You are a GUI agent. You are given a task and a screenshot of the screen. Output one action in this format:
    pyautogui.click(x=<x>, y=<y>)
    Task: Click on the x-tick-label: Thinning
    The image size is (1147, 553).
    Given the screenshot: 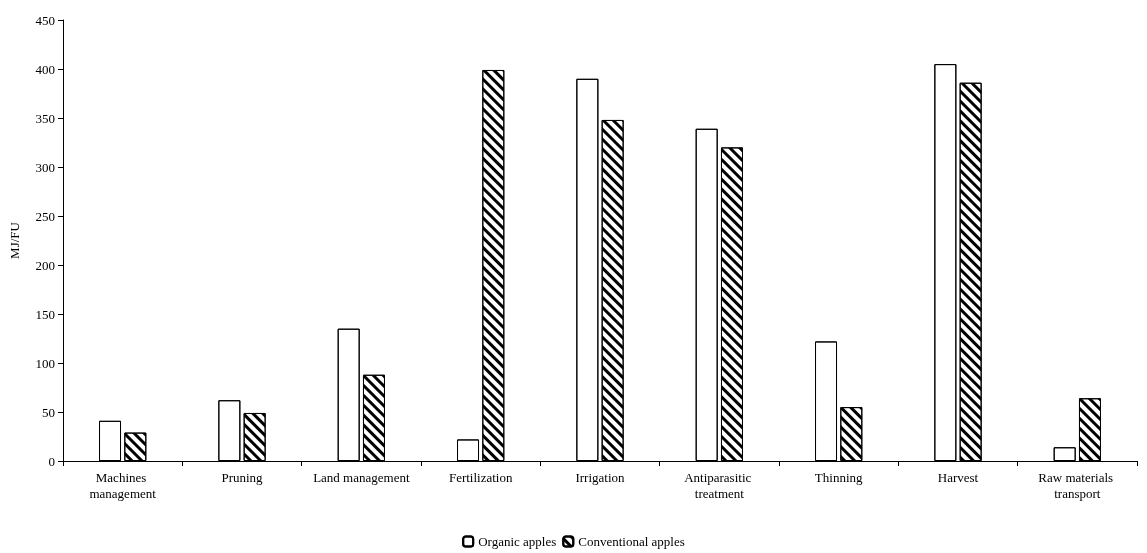 What is the action you would take?
    pyautogui.click(x=838, y=477)
    